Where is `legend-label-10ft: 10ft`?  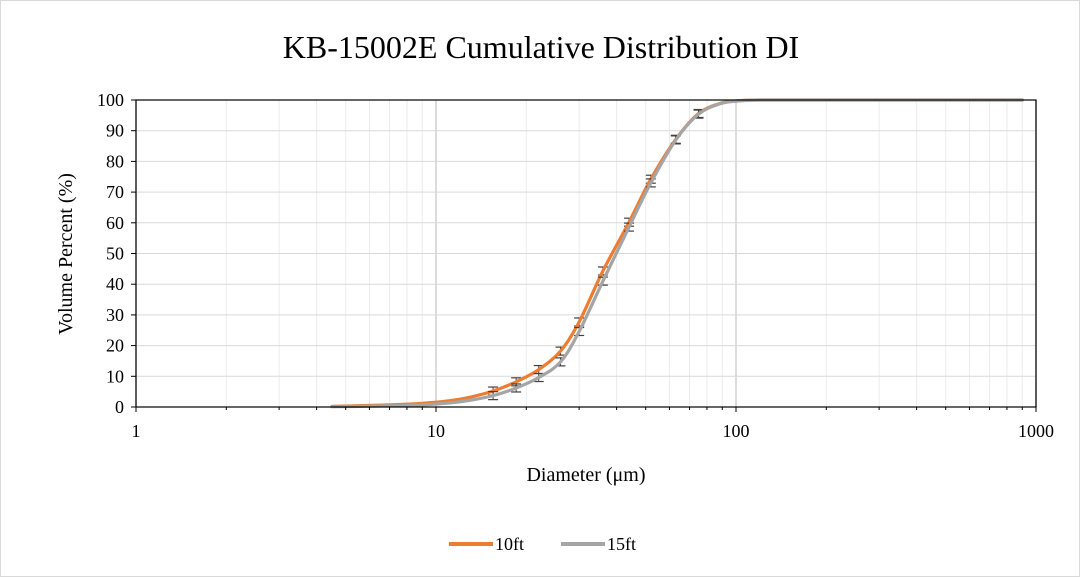
legend-label-10ft: 10ft is located at coordinates (509, 544).